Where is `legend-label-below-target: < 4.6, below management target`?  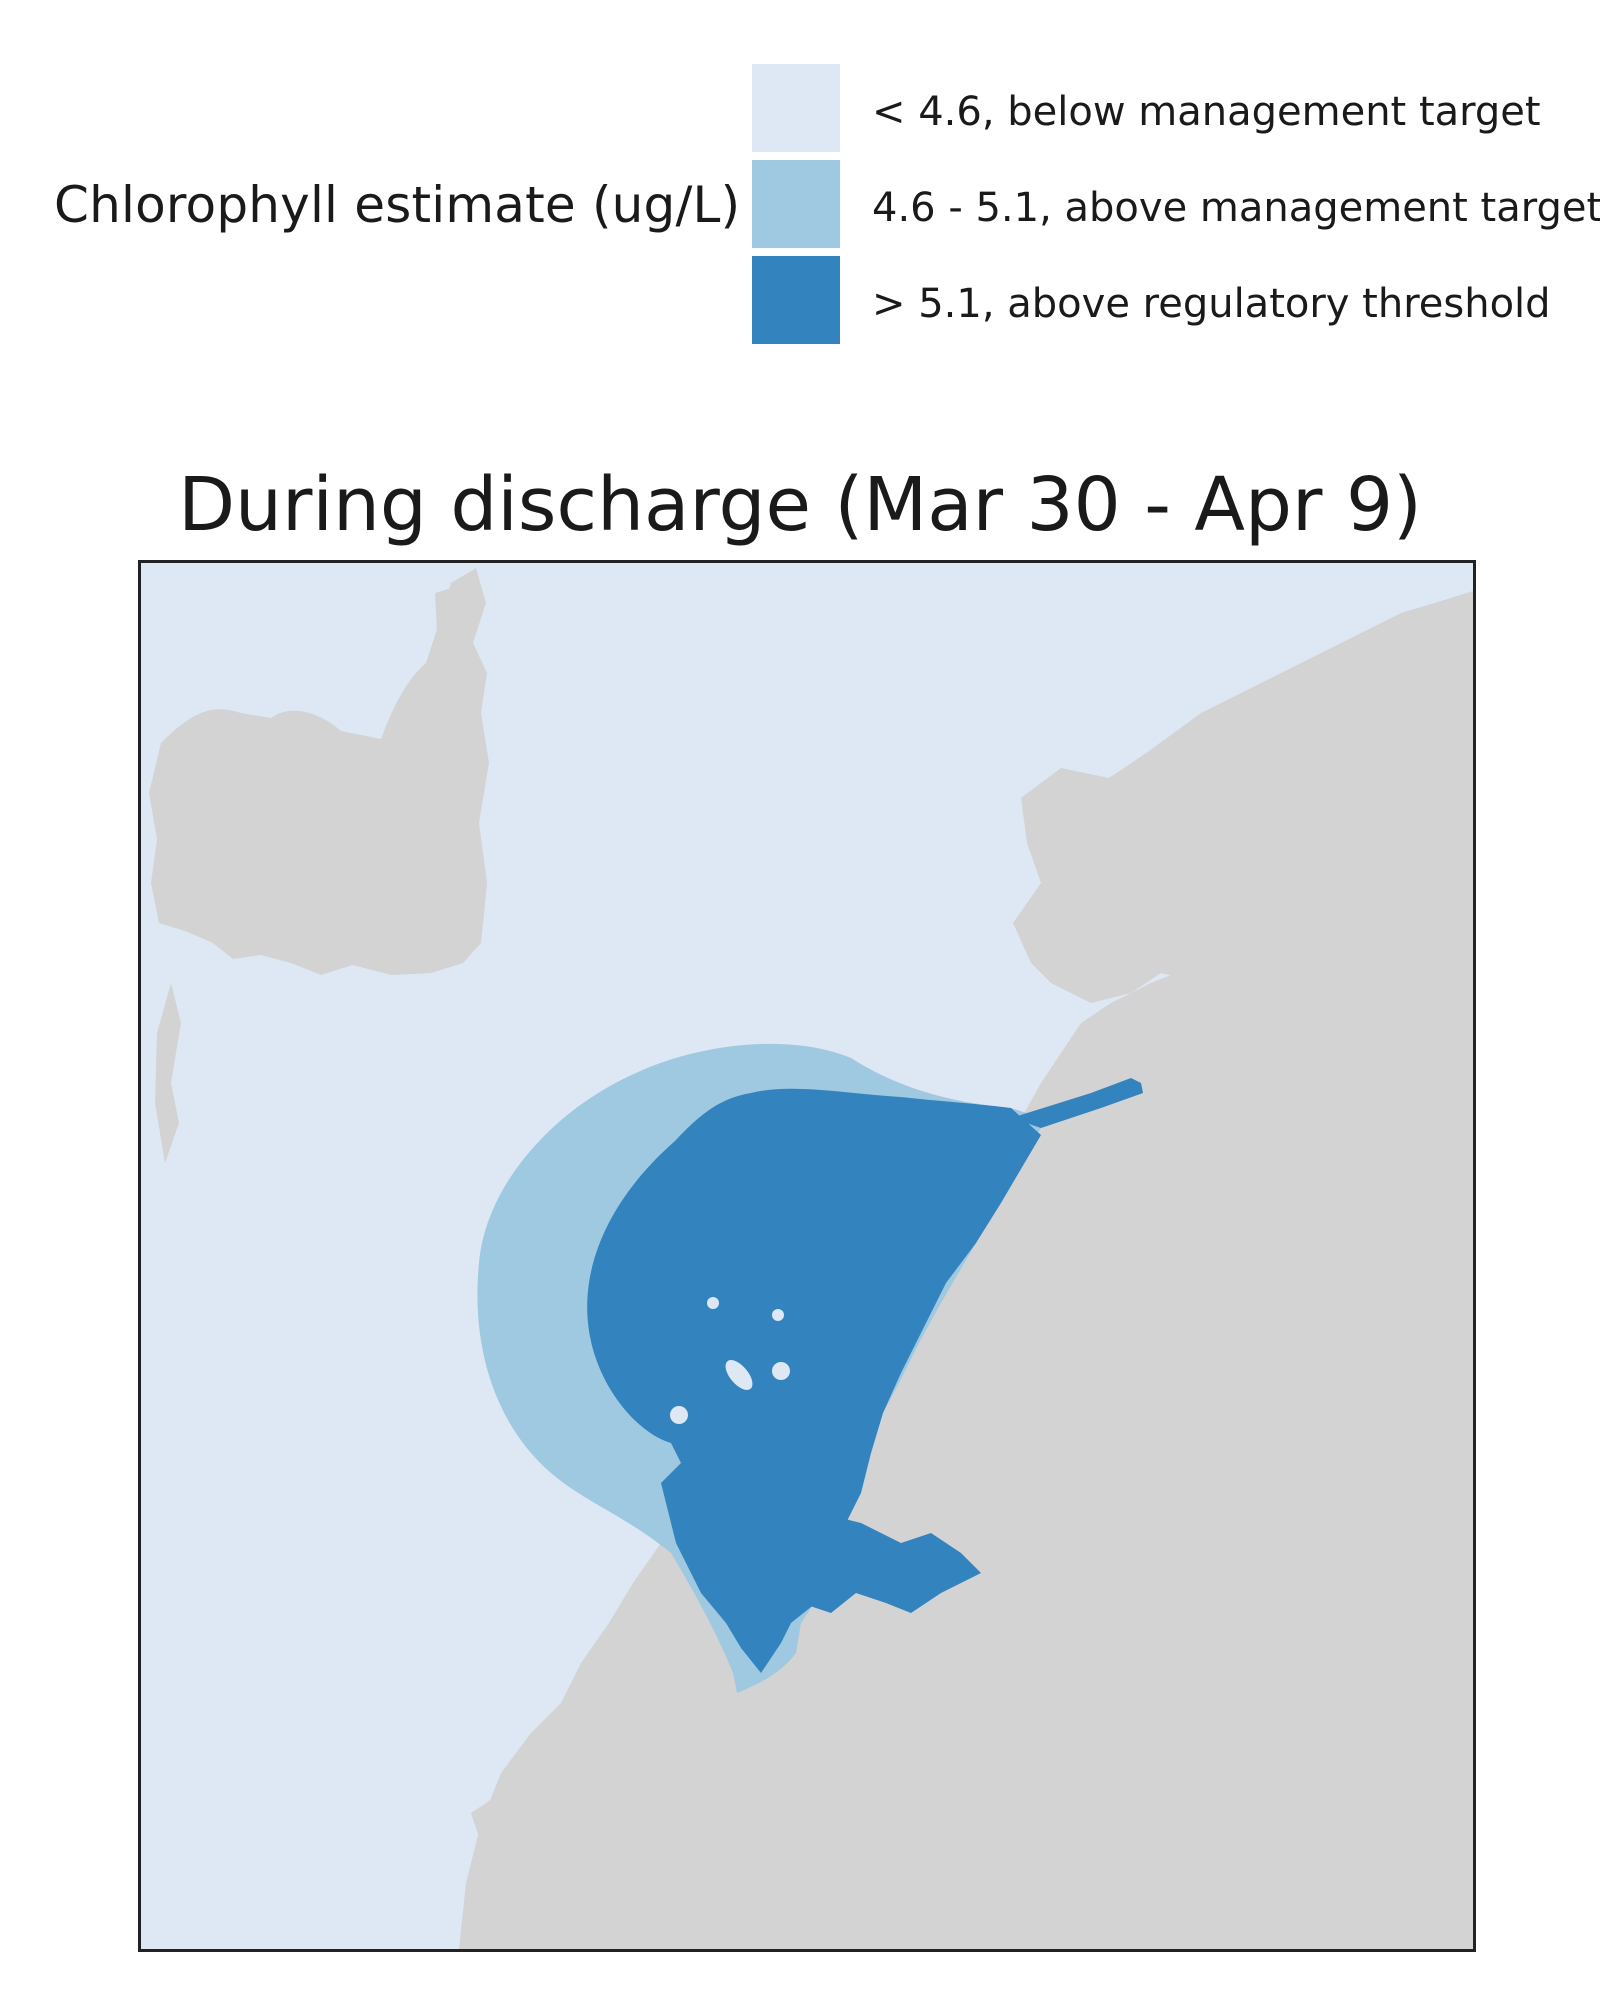
legend-label-below-target: < 4.6, below management target is located at coordinates (1206, 112).